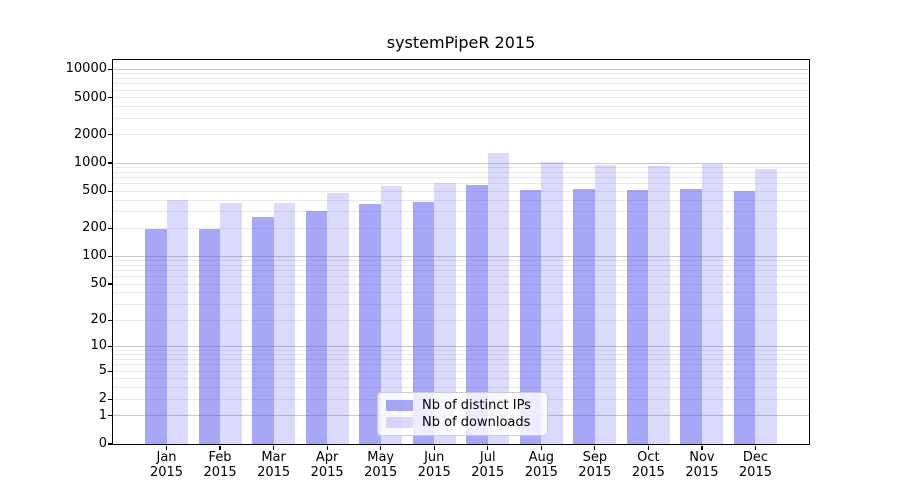  I want to click on bar-distinct-ips-sep, so click(584, 316).